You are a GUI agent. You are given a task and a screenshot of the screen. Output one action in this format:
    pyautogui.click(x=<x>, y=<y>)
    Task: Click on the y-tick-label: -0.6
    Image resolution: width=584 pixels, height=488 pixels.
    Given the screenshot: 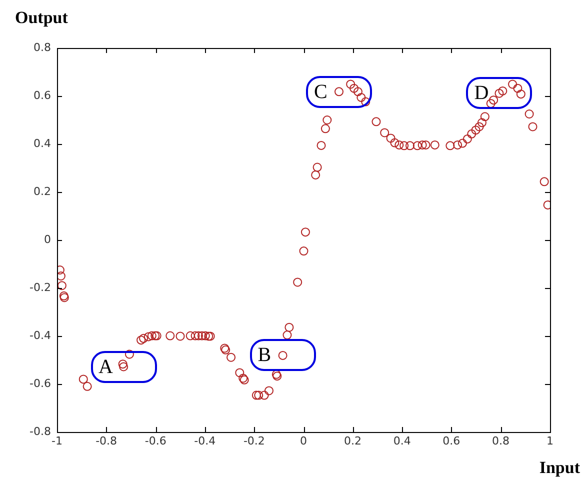 What is the action you would take?
    pyautogui.click(x=40, y=383)
    